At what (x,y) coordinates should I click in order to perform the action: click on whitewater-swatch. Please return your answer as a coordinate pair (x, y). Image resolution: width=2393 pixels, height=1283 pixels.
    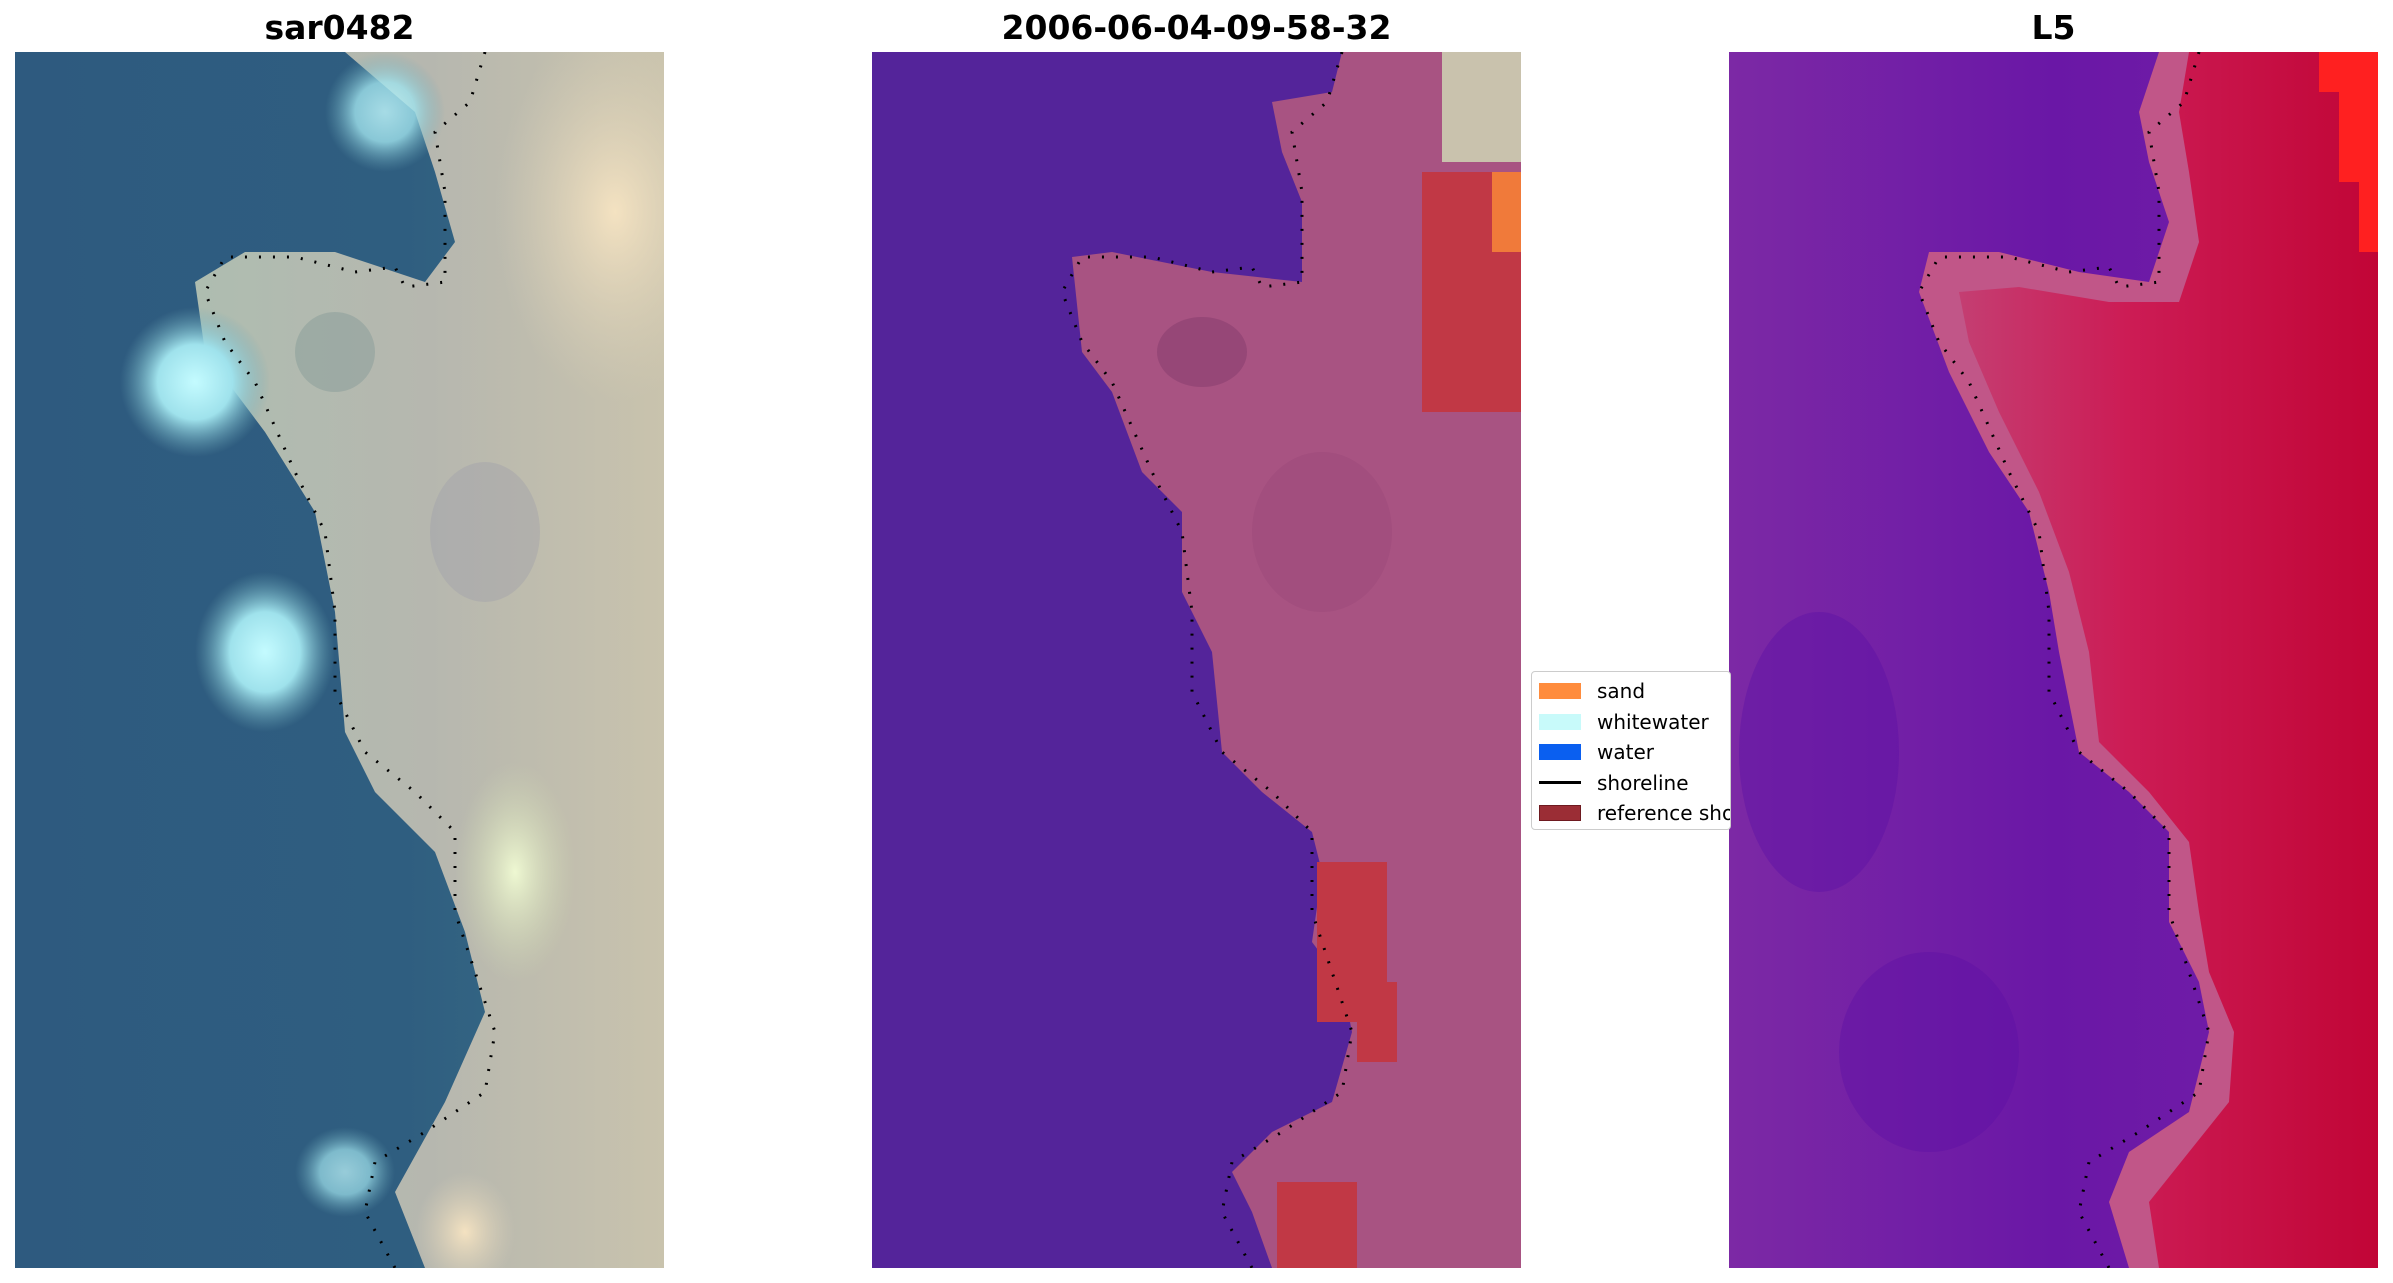
    Looking at the image, I should click on (1560, 721).